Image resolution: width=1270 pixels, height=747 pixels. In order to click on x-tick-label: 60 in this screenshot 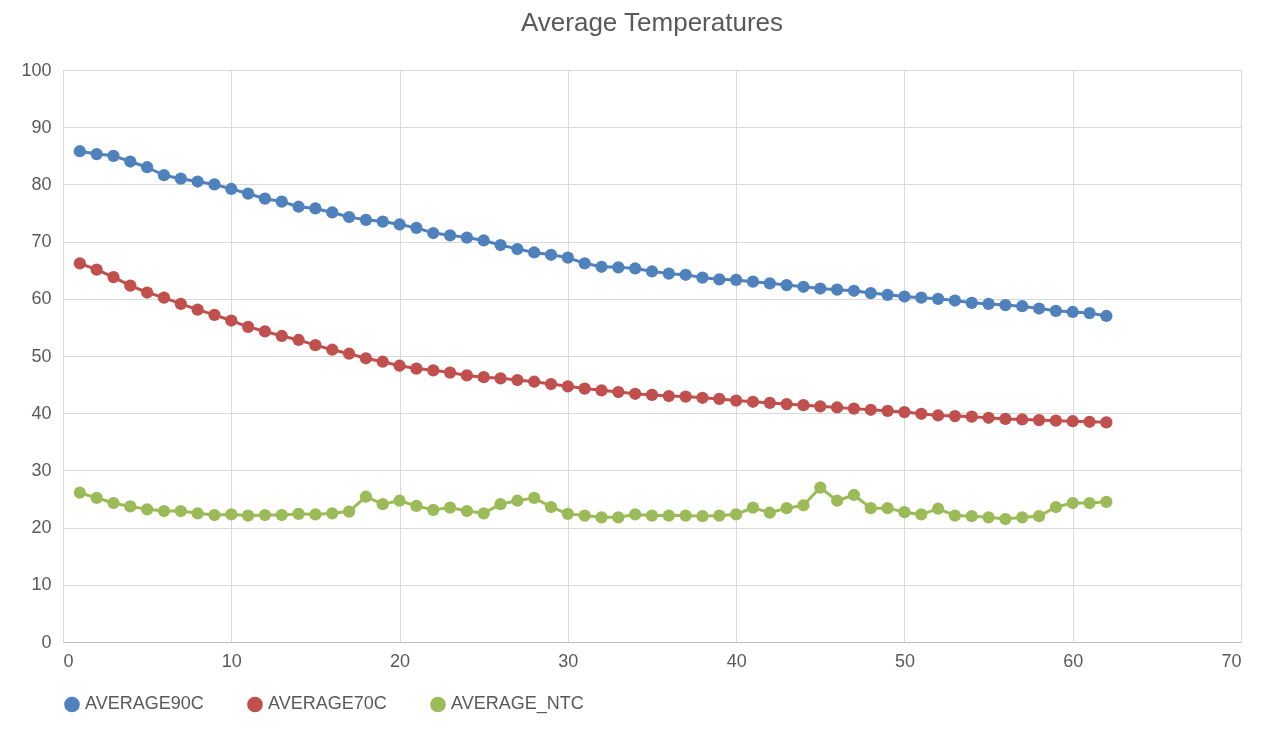, I will do `click(1073, 660)`.